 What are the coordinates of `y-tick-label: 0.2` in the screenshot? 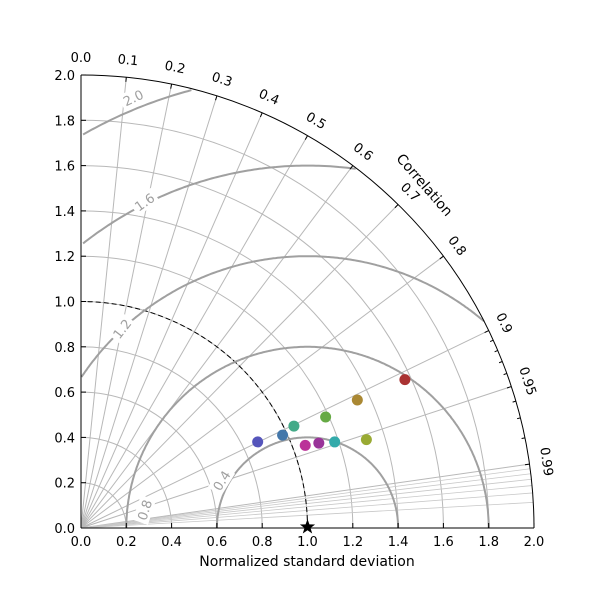 It's located at (64, 484).